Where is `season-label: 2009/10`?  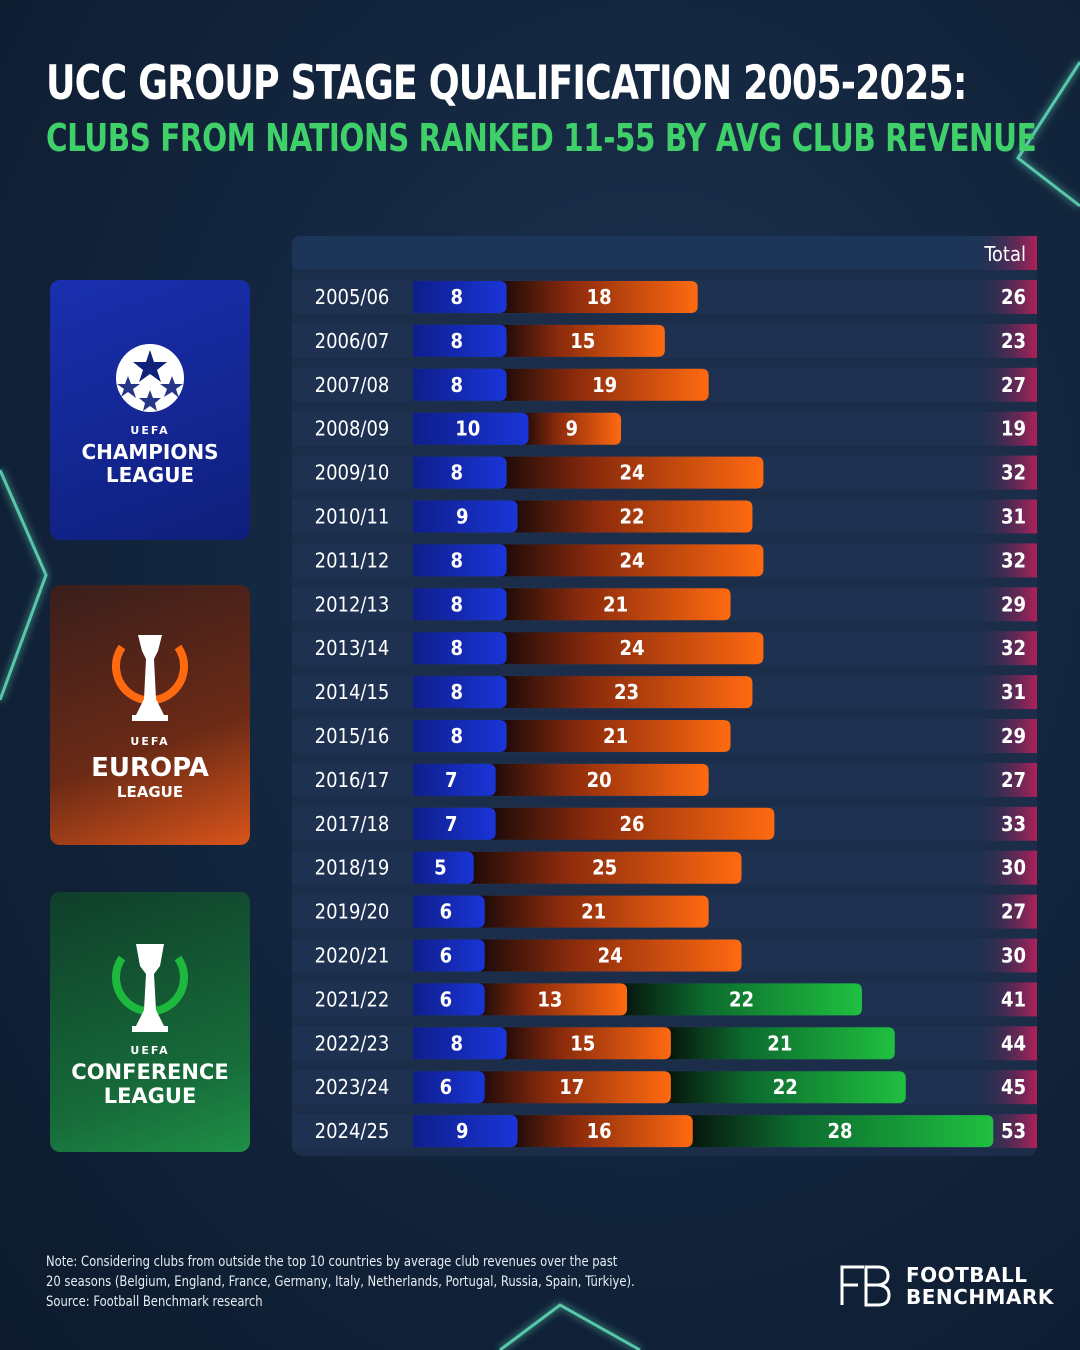 season-label: 2009/10 is located at coordinates (352, 473).